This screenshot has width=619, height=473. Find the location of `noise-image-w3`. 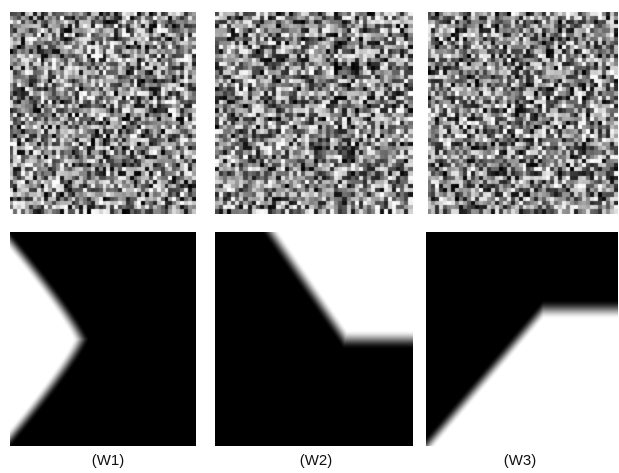

noise-image-w3 is located at coordinates (523, 113).